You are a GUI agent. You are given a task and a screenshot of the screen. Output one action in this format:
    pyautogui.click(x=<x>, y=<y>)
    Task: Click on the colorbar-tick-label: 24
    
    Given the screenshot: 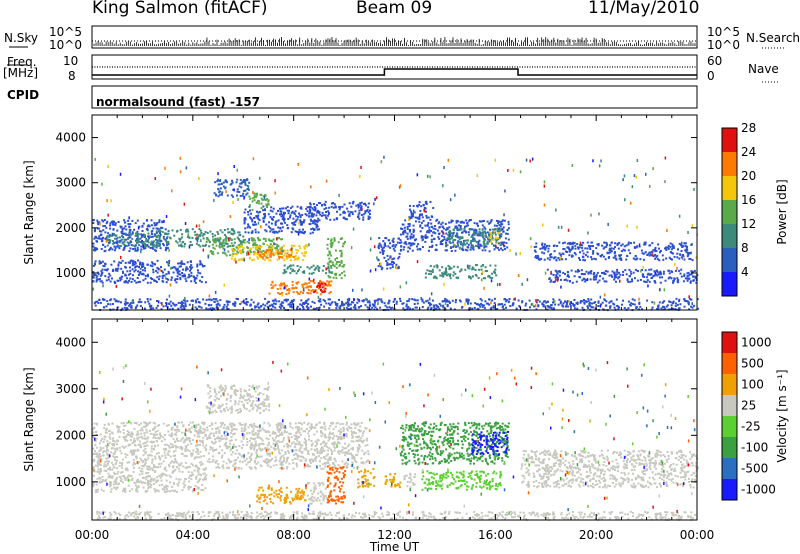 What is the action you would take?
    pyautogui.click(x=748, y=152)
    